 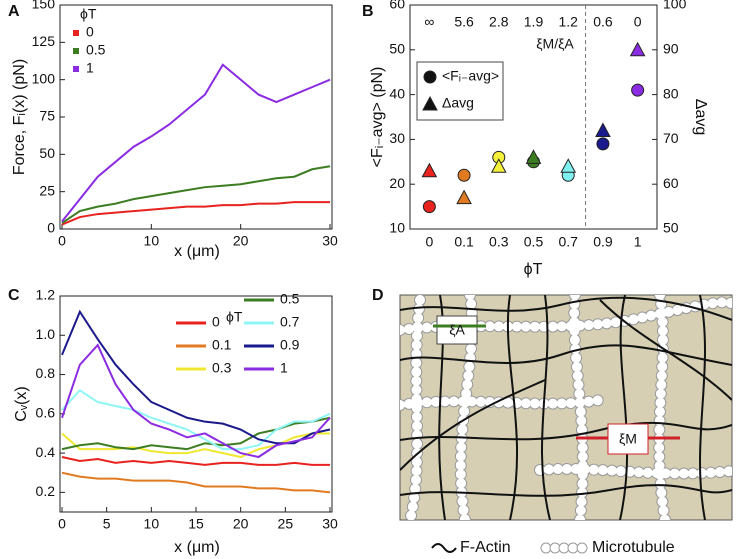 What do you see at coordinates (470, 76) in the screenshot?
I see `legend-label: <Fᵢ₋avg>` at bounding box center [470, 76].